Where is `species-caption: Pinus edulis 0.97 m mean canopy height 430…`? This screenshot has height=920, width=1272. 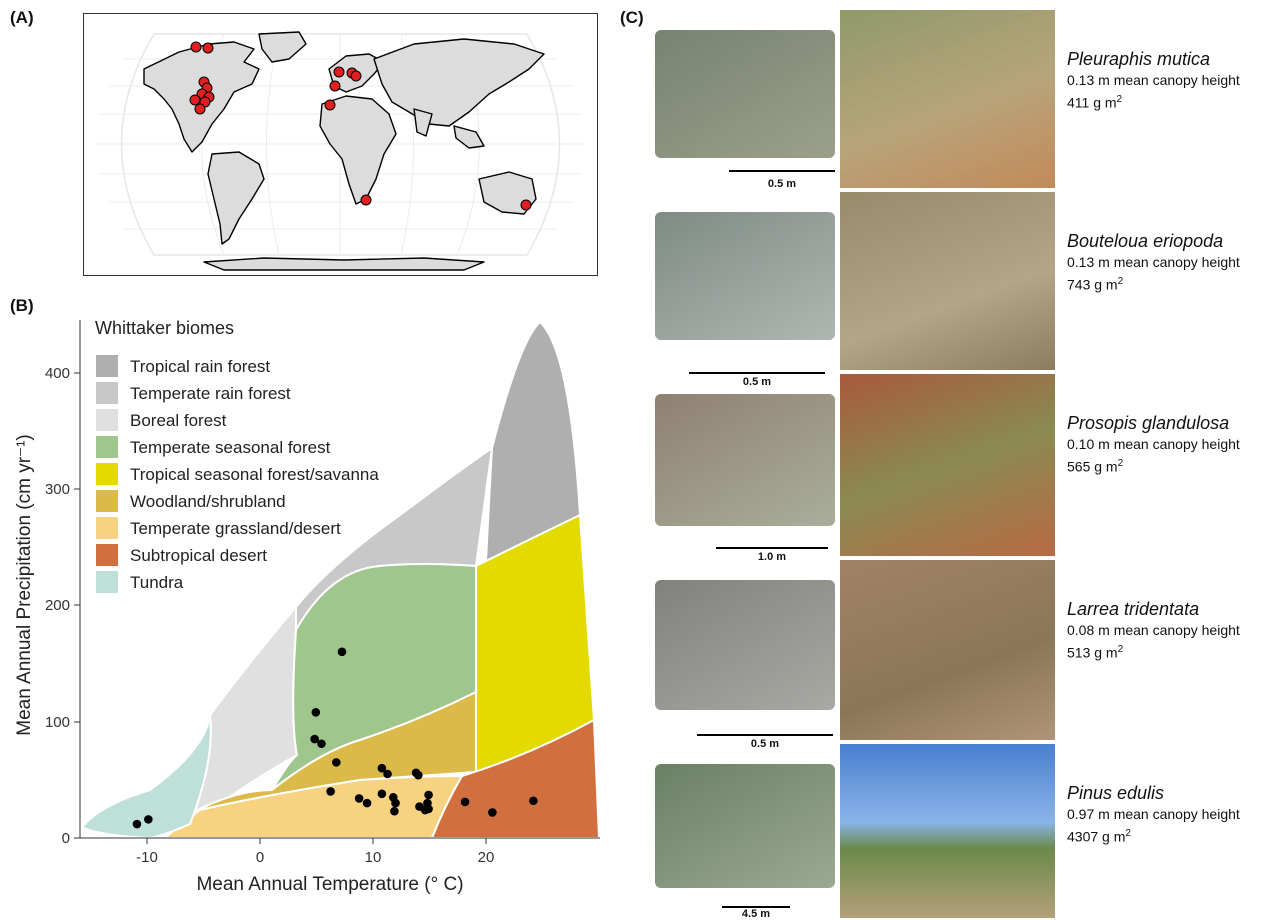
species-caption: Pinus edulis 0.97 m mean canopy height 430… is located at coordinates (1167, 814).